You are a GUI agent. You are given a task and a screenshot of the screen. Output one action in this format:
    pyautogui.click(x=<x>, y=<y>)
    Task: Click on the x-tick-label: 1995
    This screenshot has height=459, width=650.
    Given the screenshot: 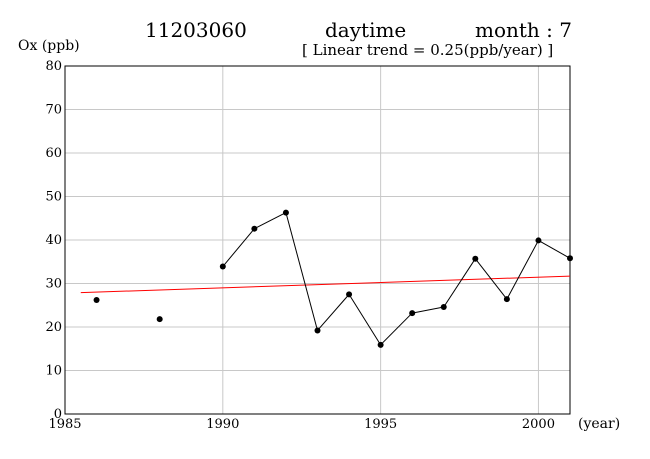 What is the action you would take?
    pyautogui.click(x=380, y=424)
    